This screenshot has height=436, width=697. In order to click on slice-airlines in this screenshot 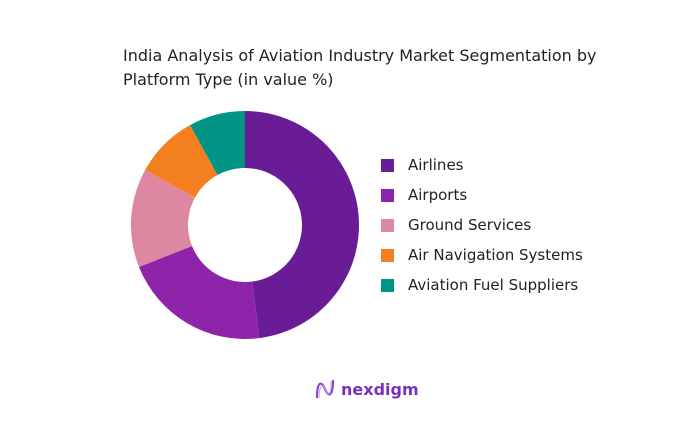, I will do `click(302, 225)`.